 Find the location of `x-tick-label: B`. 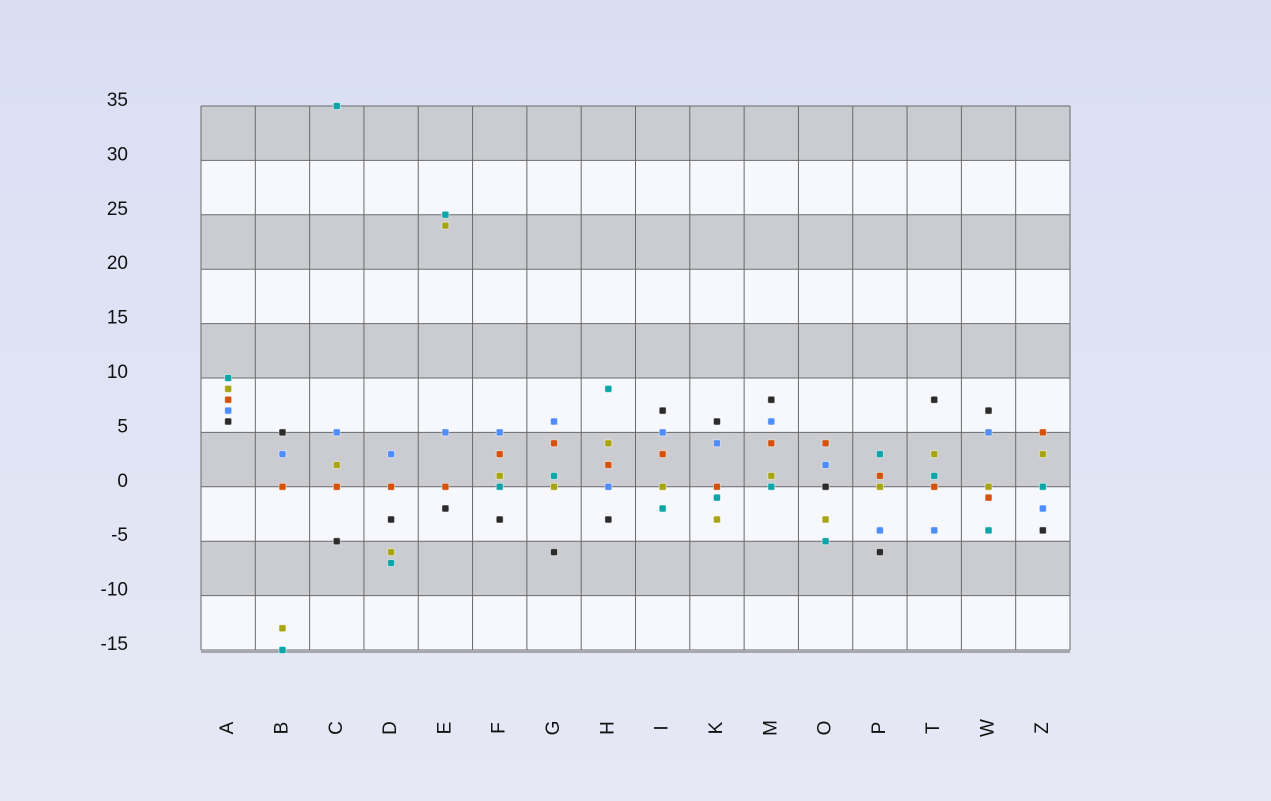

x-tick-label: B is located at coordinates (281, 728).